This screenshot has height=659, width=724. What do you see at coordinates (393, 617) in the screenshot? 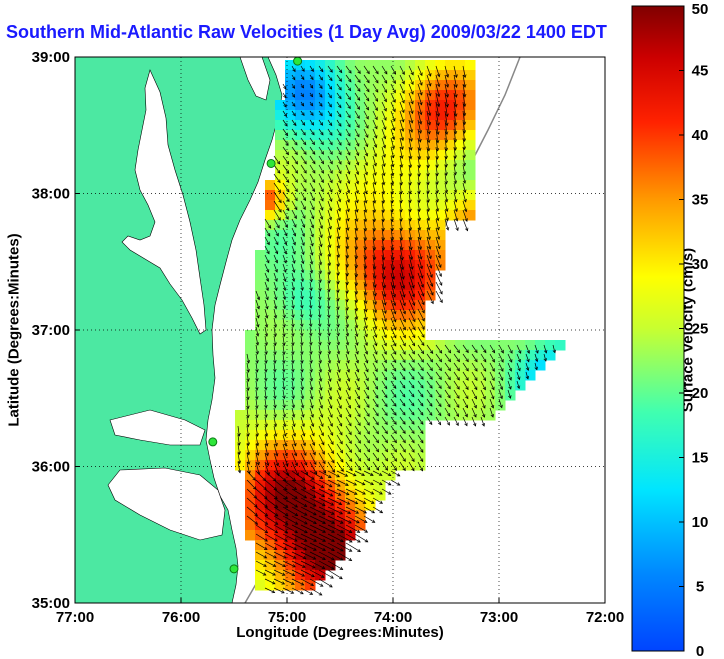
I see `x-tick-label: 74:00` at bounding box center [393, 617].